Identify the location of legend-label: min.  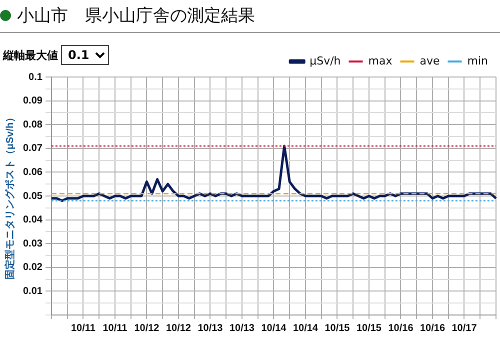
(477, 61).